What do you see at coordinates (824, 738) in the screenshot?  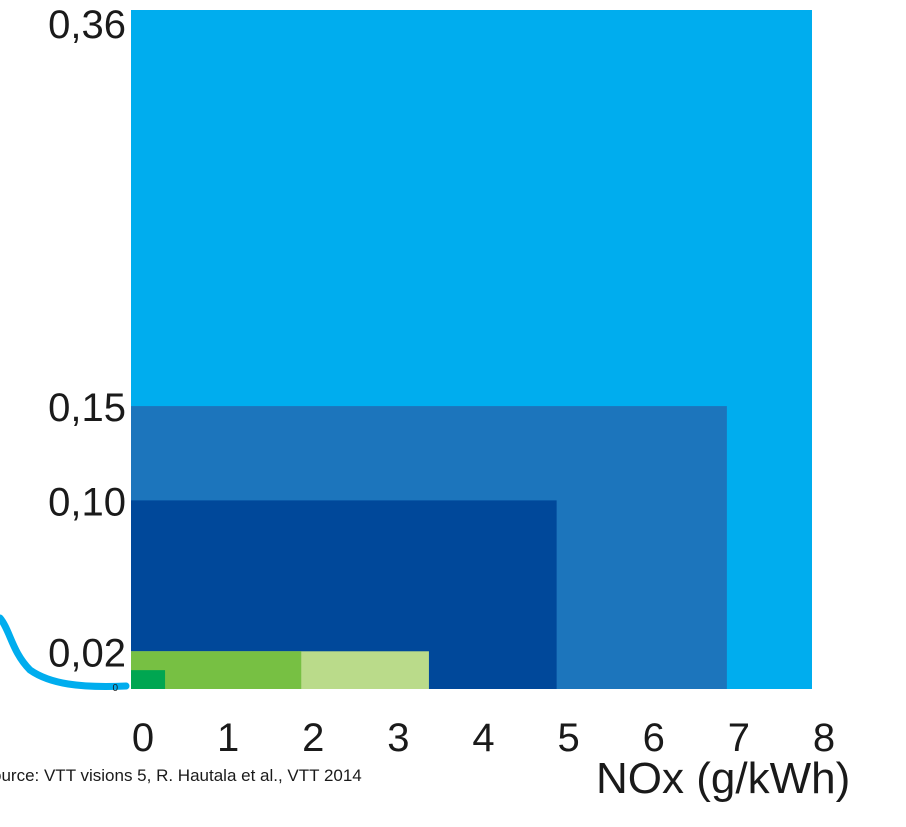 I see `x-tick-label: 8` at bounding box center [824, 738].